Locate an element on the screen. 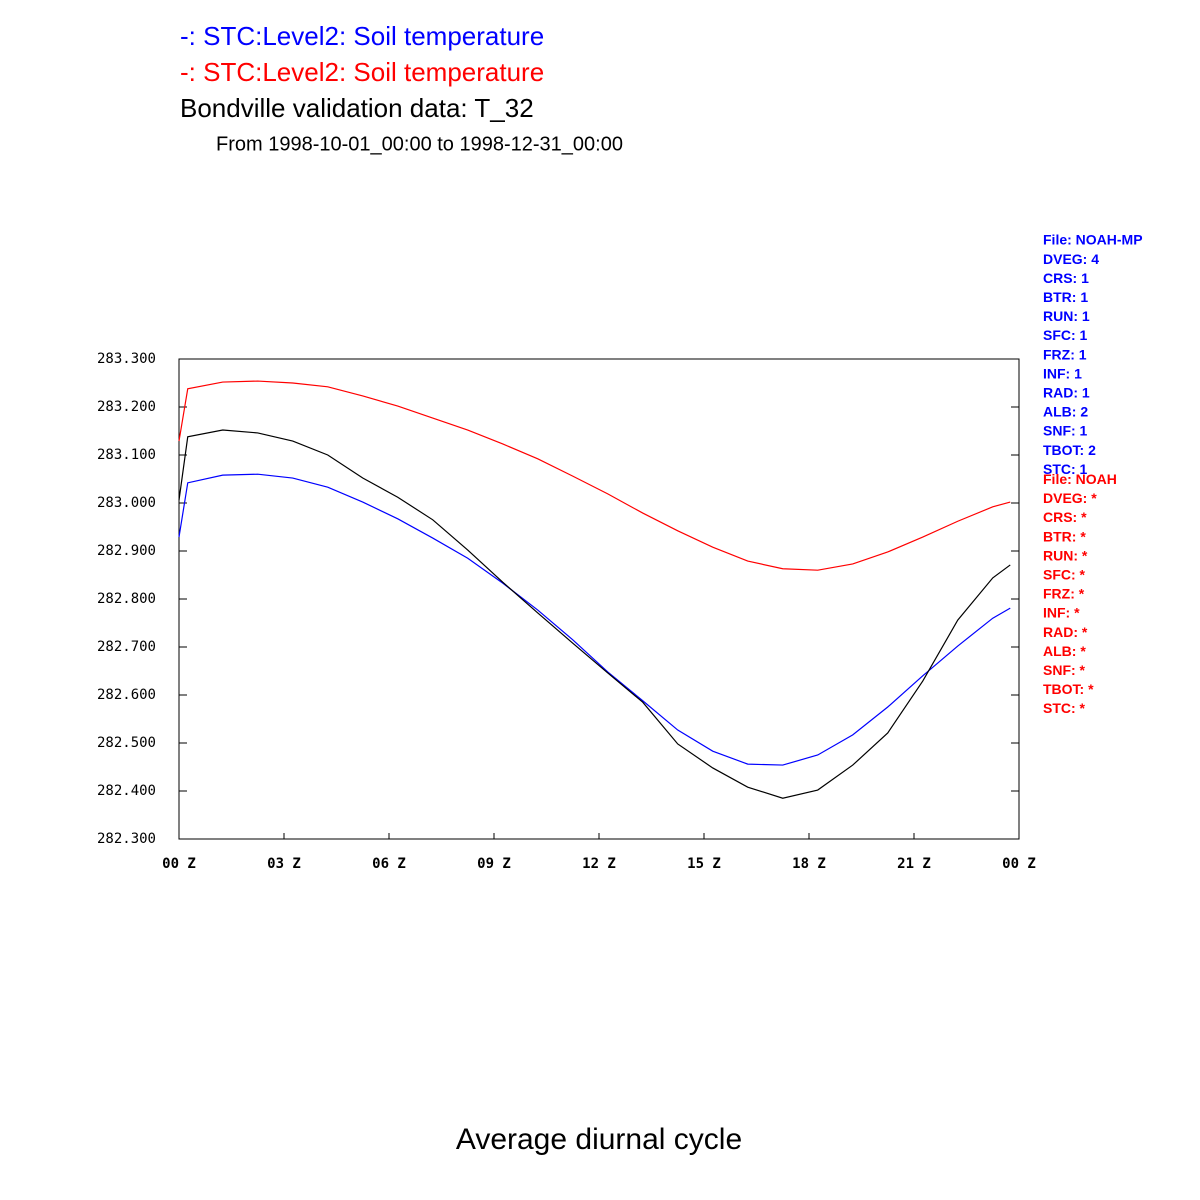 Image resolution: width=1200 pixels, height=1200 pixels. file-info: STC: 1 is located at coordinates (1065, 469).